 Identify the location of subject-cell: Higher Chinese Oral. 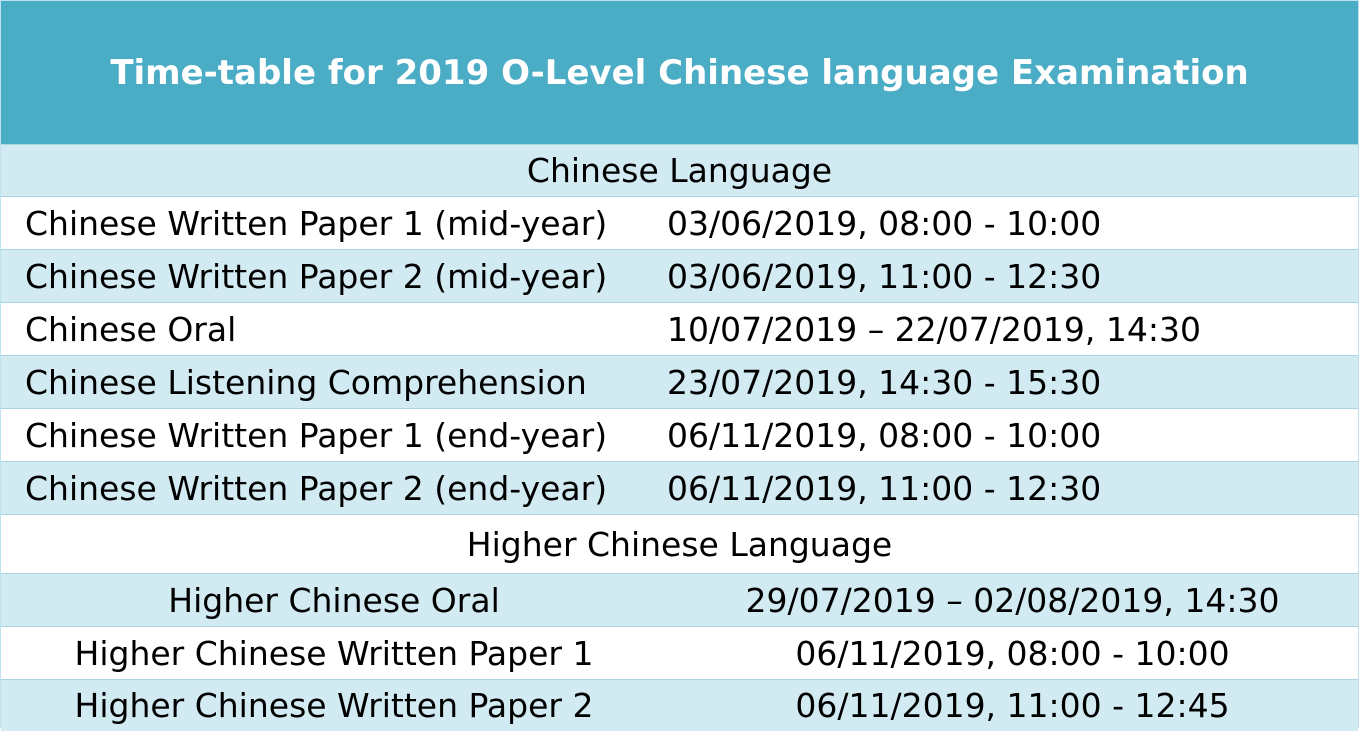
(334, 600).